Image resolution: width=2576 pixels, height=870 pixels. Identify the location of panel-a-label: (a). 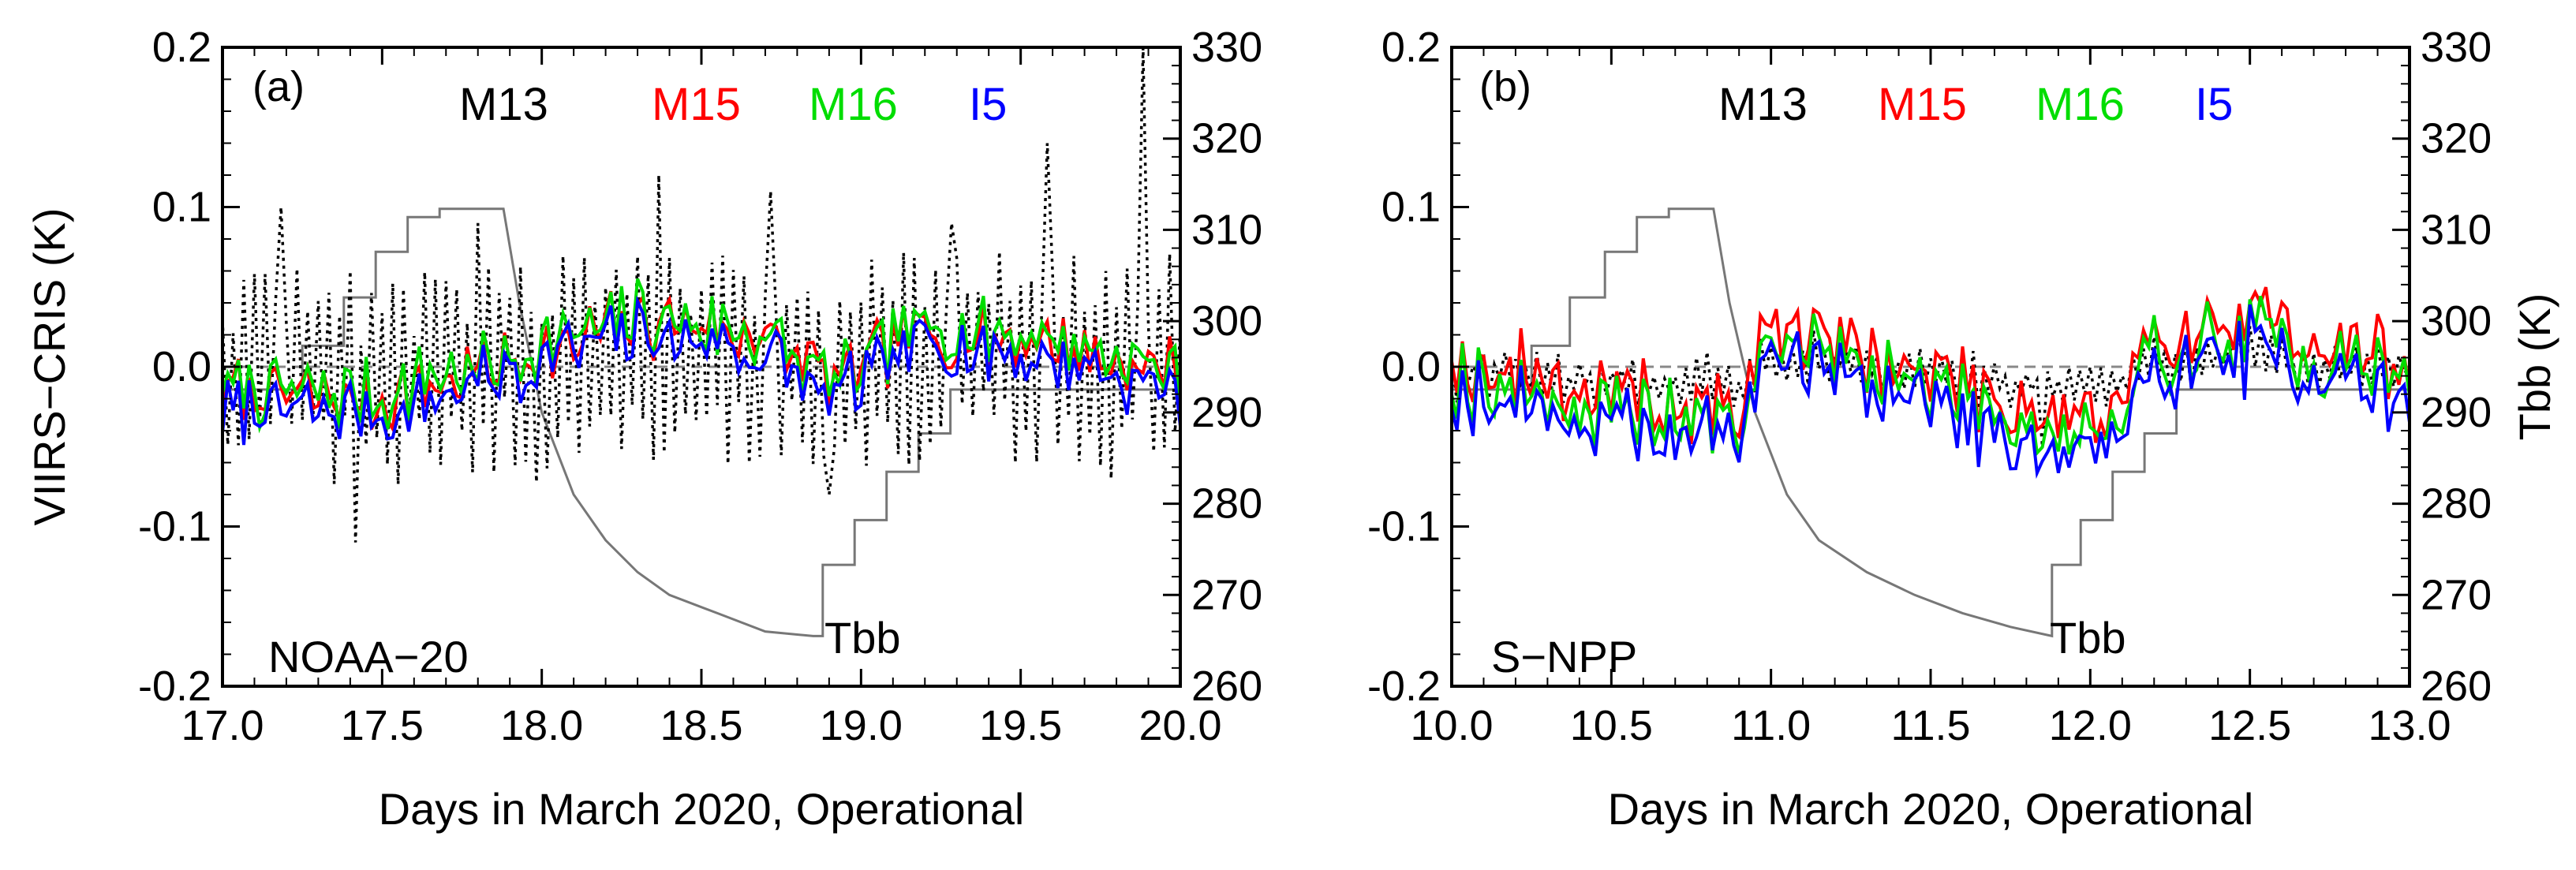
(278, 86).